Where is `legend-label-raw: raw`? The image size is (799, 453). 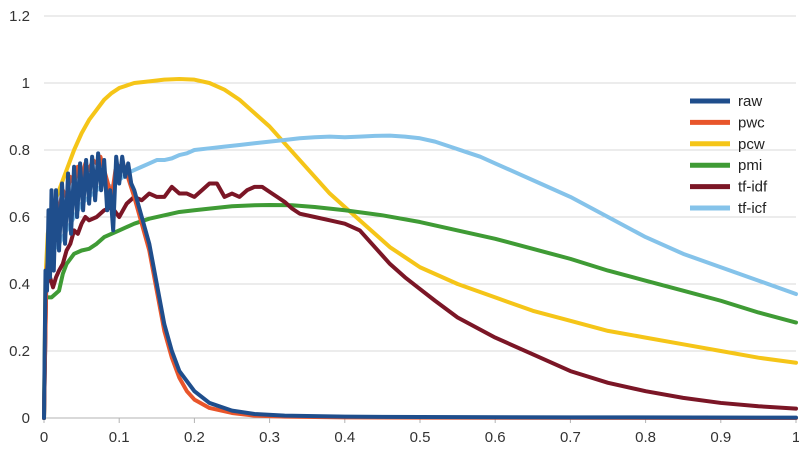 legend-label-raw: raw is located at coordinates (750, 101).